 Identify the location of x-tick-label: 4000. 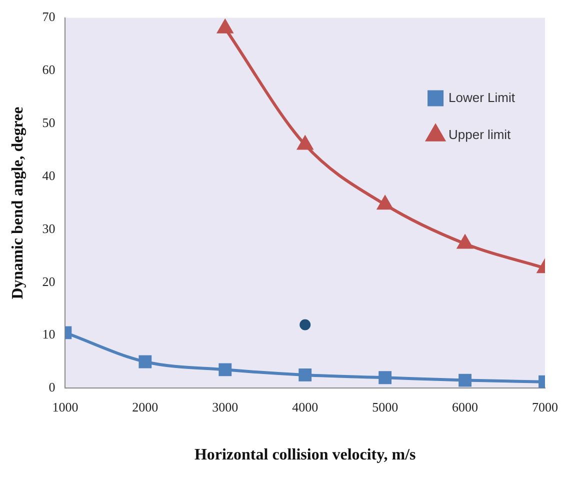
(305, 406).